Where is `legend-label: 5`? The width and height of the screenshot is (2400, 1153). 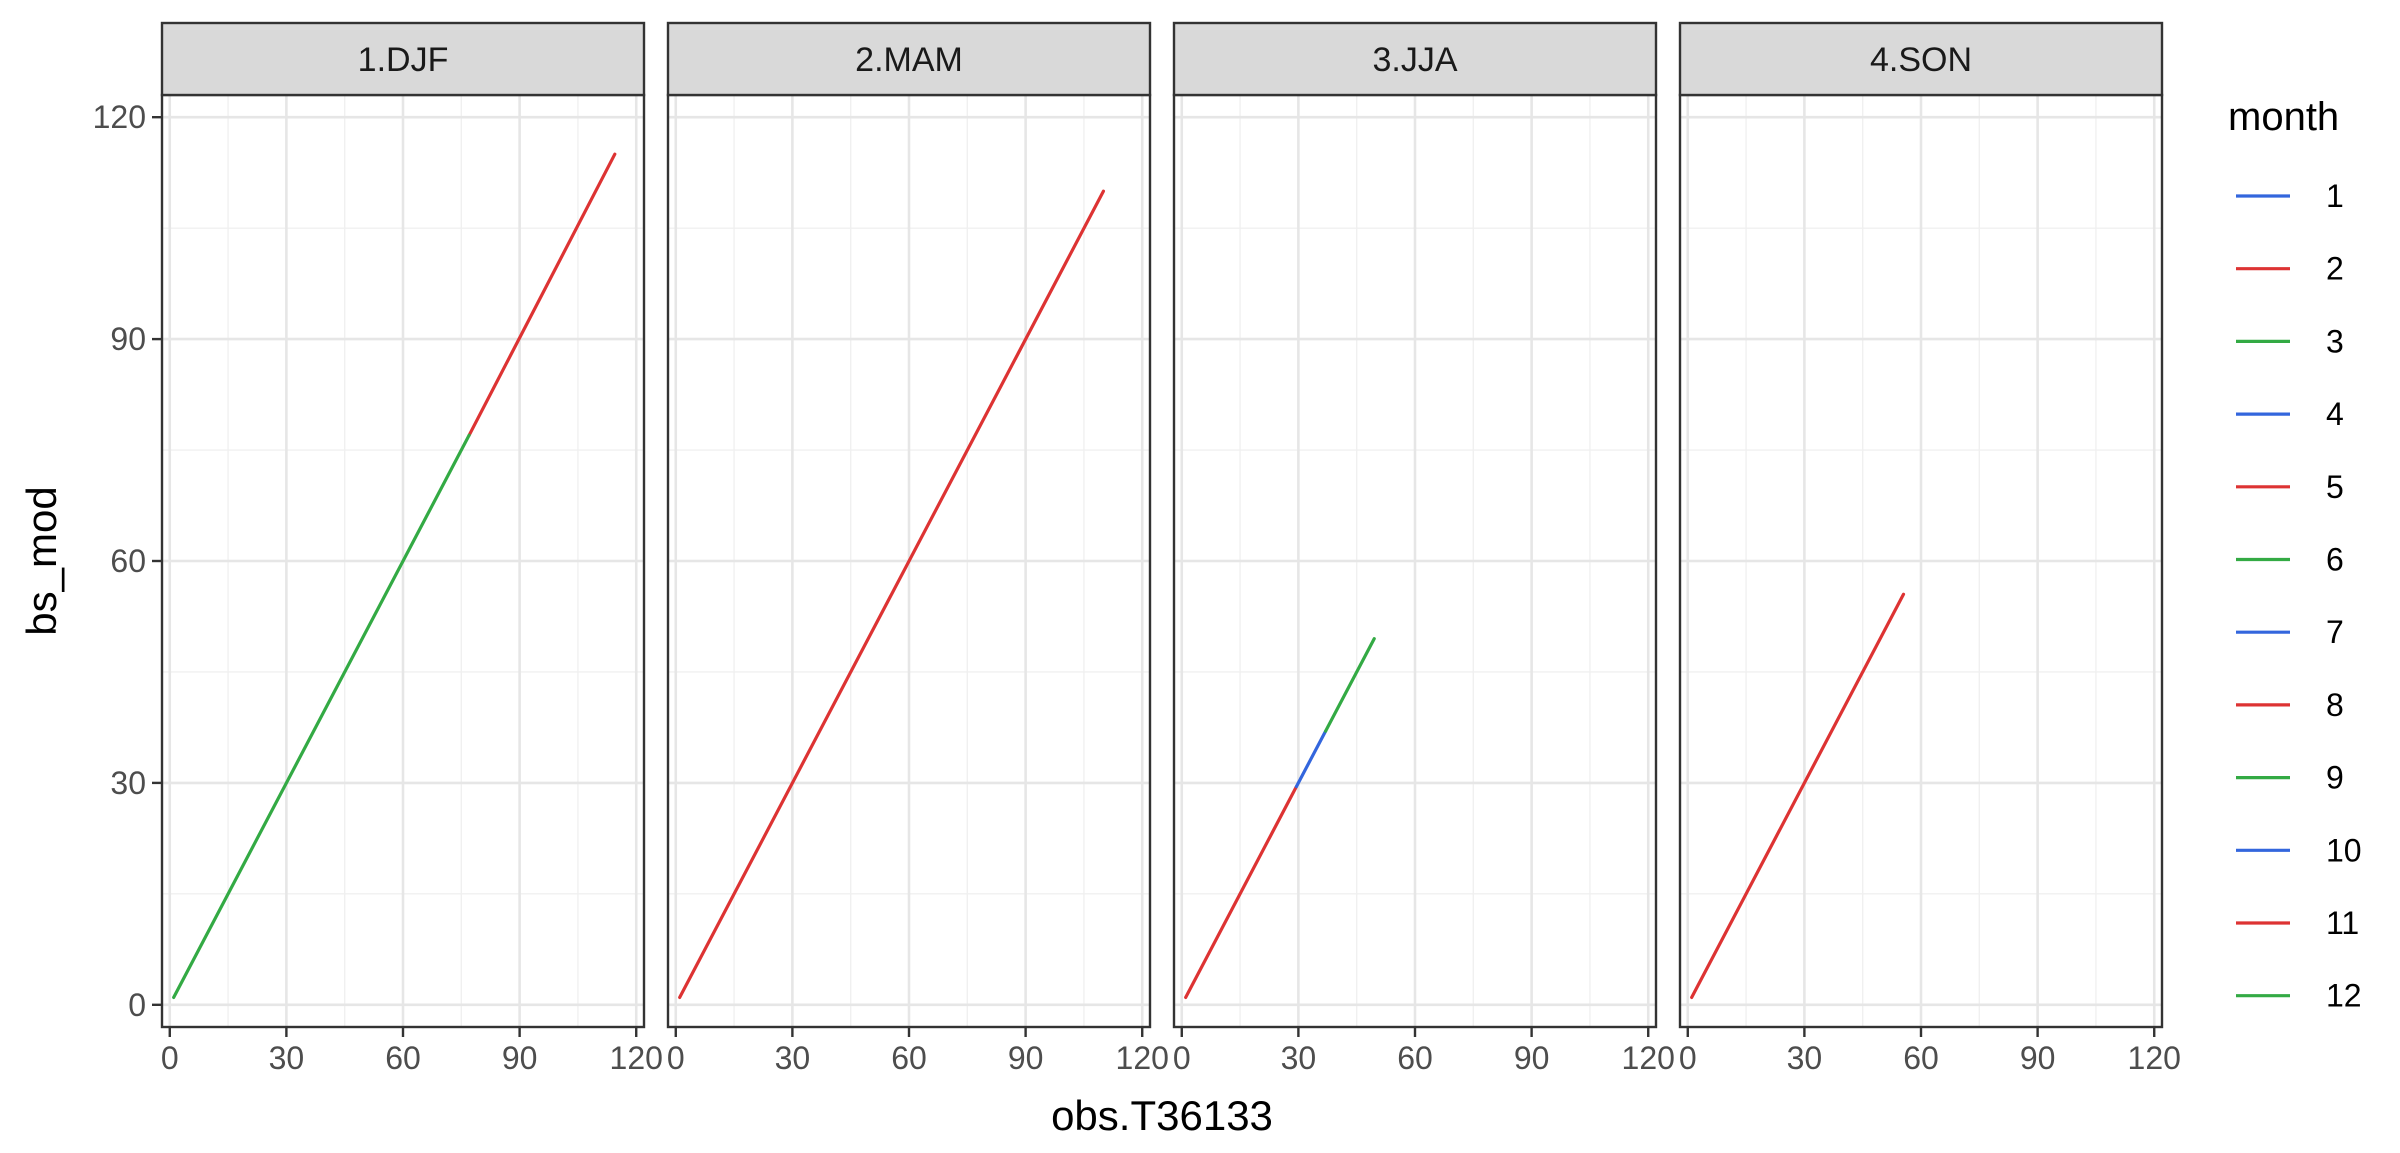
legend-label: 5 is located at coordinates (2335, 487).